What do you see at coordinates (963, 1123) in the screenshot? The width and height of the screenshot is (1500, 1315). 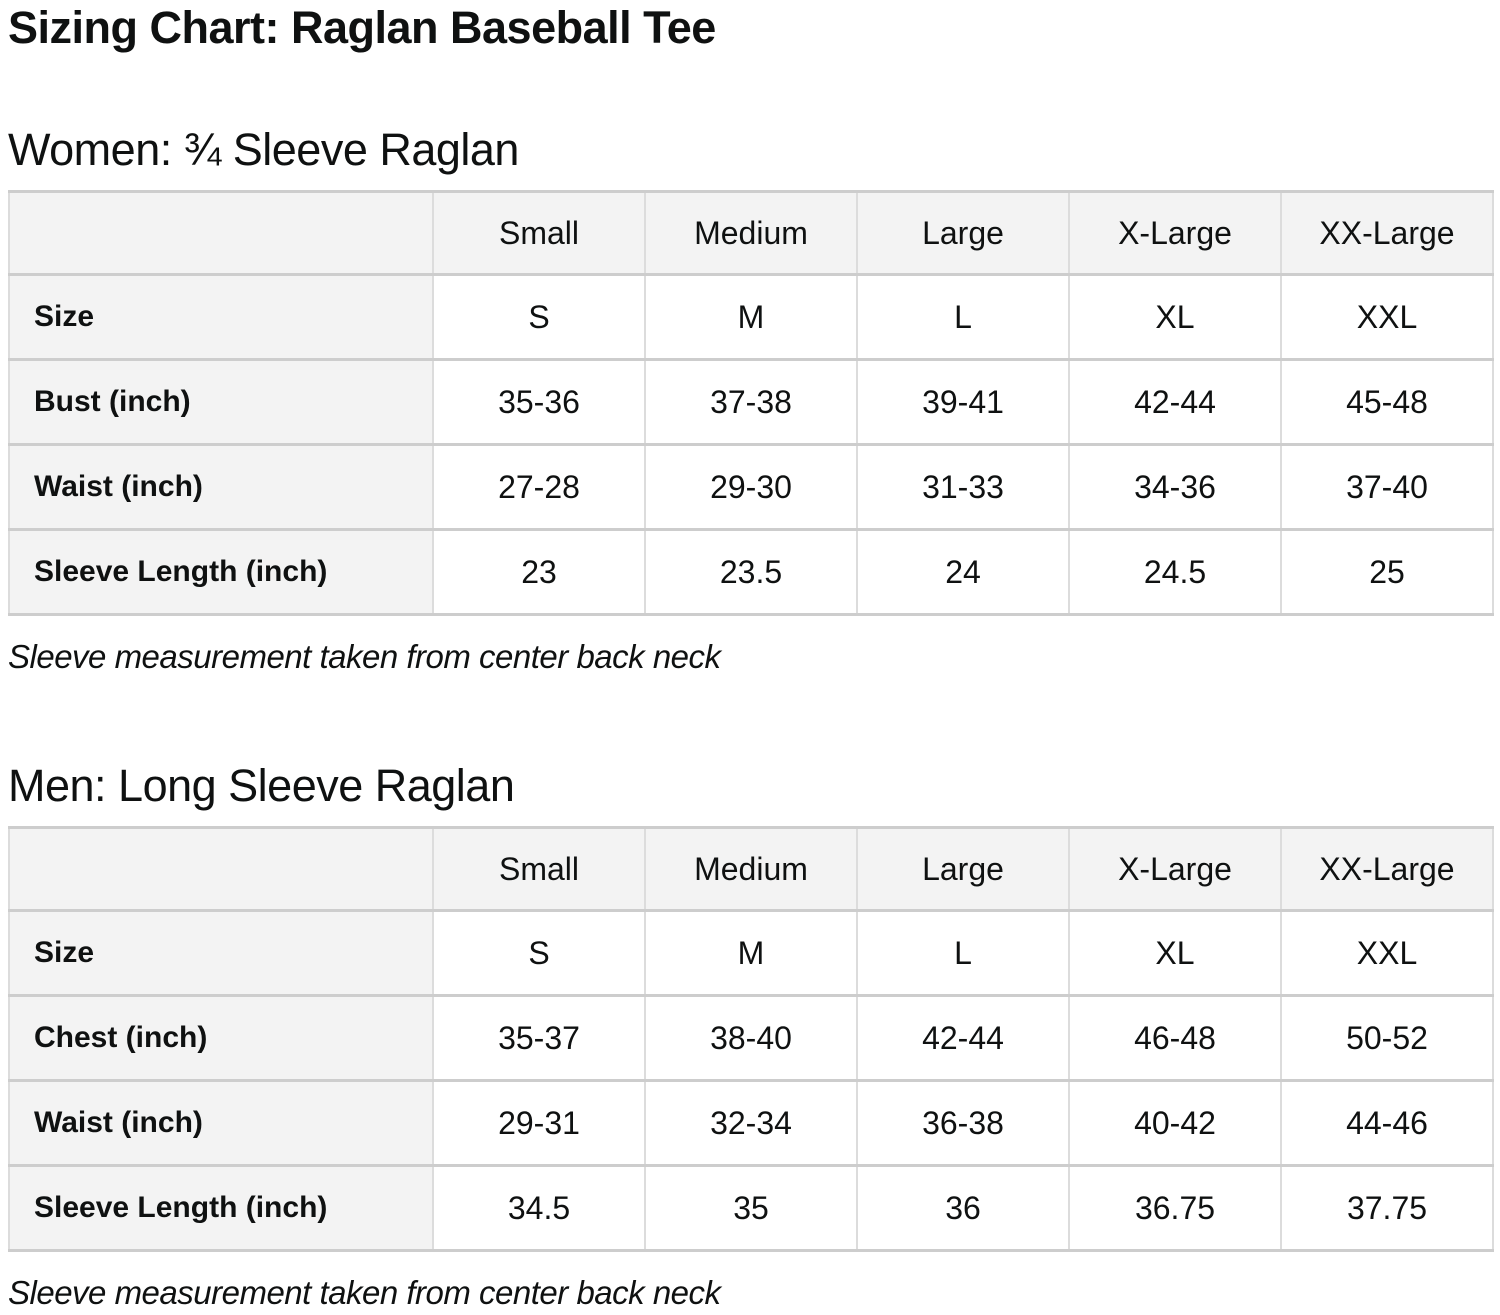 I see `table-cell: 36-38` at bounding box center [963, 1123].